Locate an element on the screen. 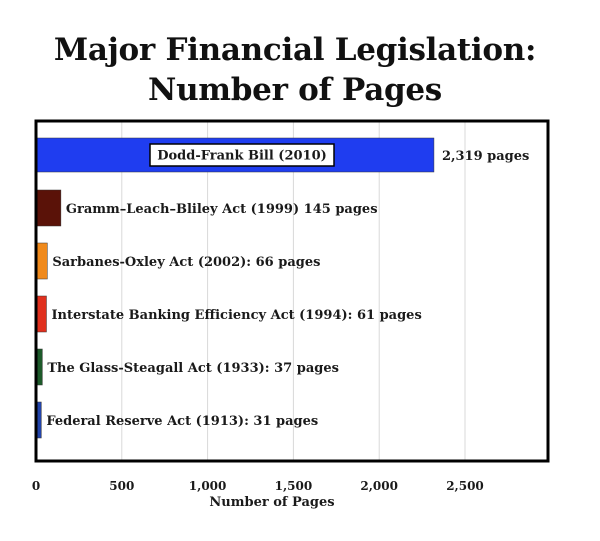  x-tick-label: 1,500 is located at coordinates (294, 486).